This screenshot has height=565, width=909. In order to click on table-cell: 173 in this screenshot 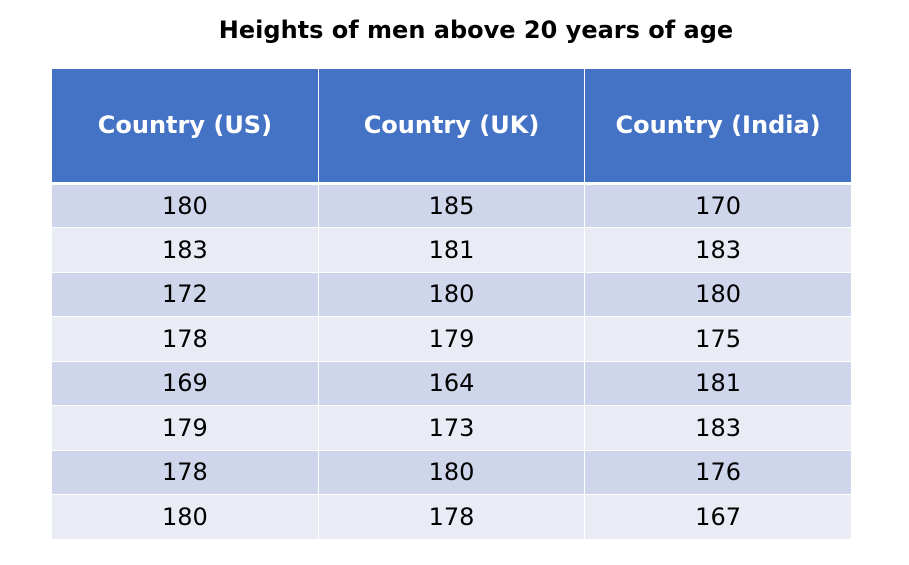, I will do `click(452, 428)`.